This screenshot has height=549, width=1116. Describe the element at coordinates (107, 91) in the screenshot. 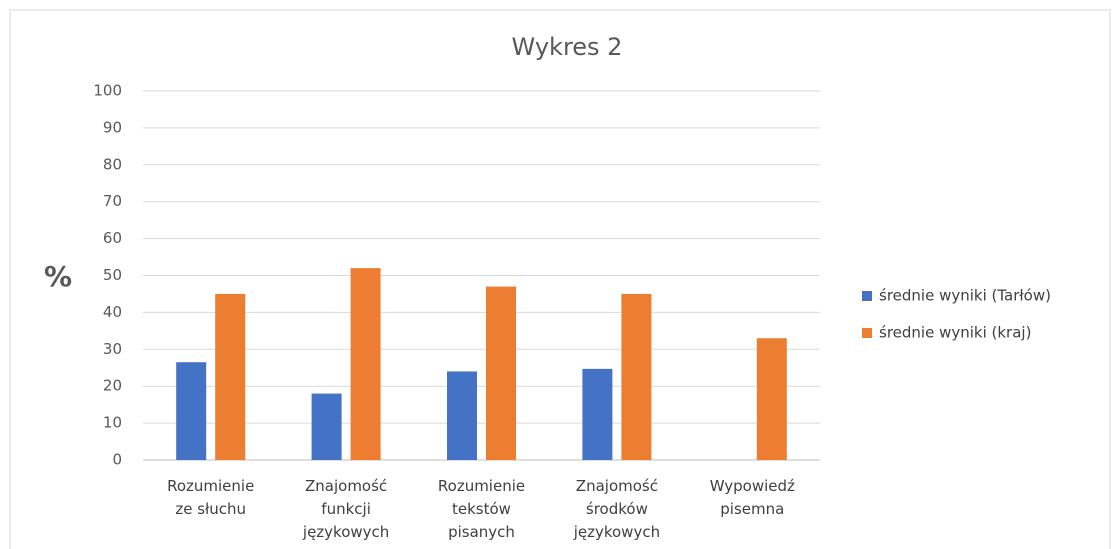

I see `y-tick-label: 100` at that location.